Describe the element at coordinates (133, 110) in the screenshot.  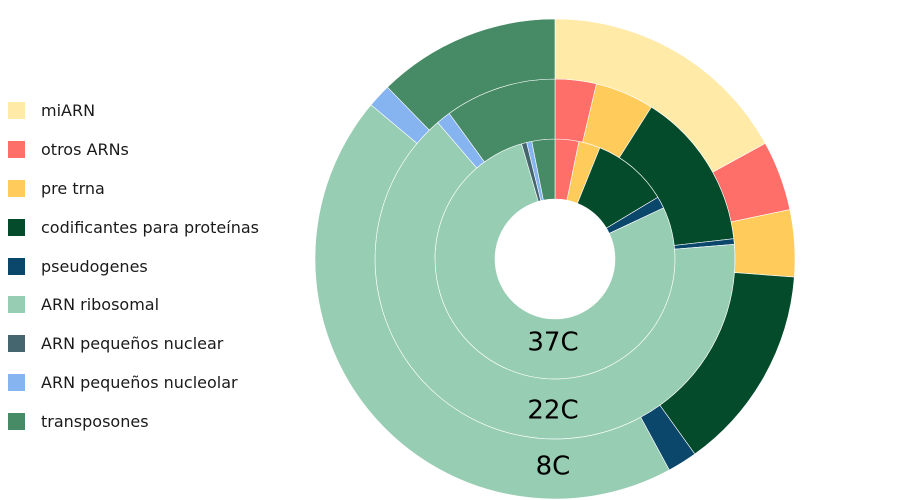
I see `legend-item: miARN` at that location.